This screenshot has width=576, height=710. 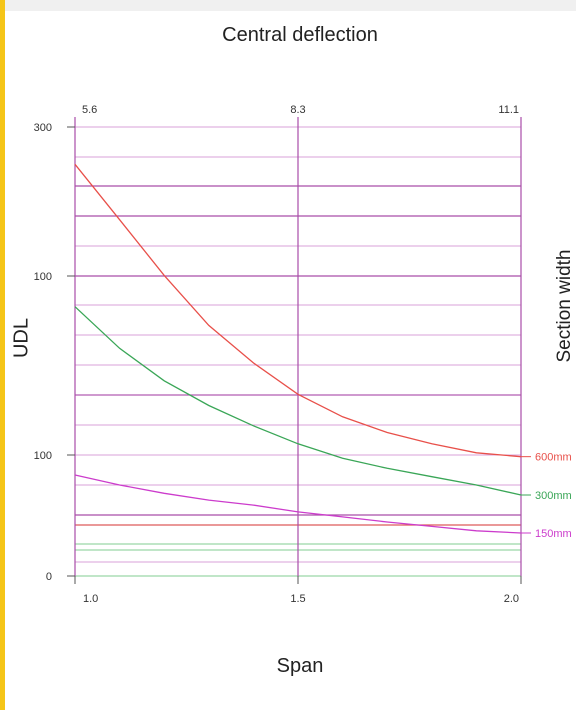 What do you see at coordinates (300, 666) in the screenshot?
I see `x-axis-label: Span` at bounding box center [300, 666].